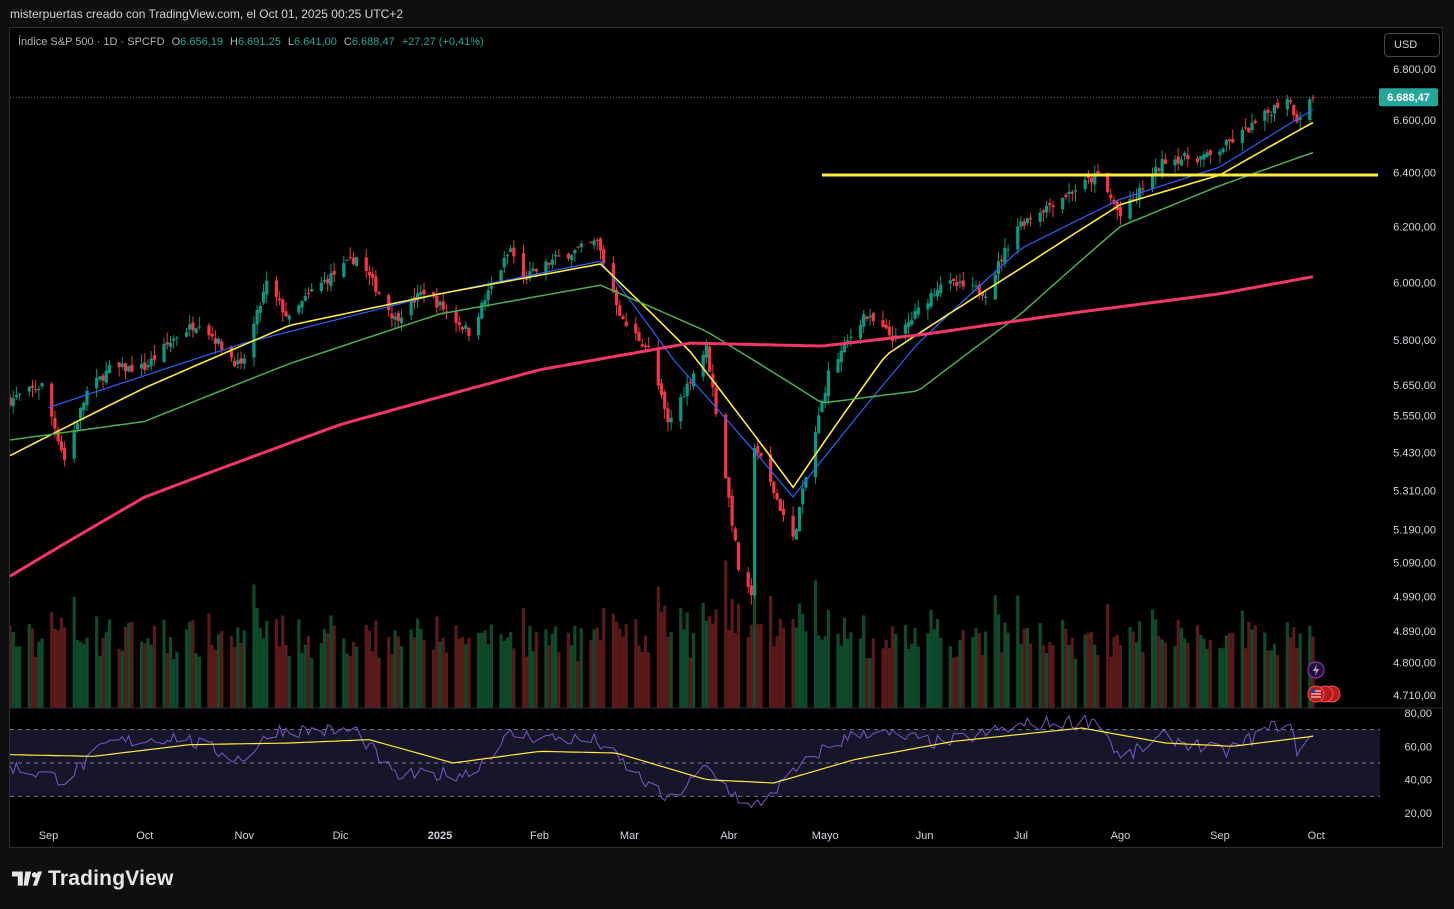 Image resolution: width=1454 pixels, height=909 pixels. I want to click on tradingview-brand: TradingView, so click(93, 879).